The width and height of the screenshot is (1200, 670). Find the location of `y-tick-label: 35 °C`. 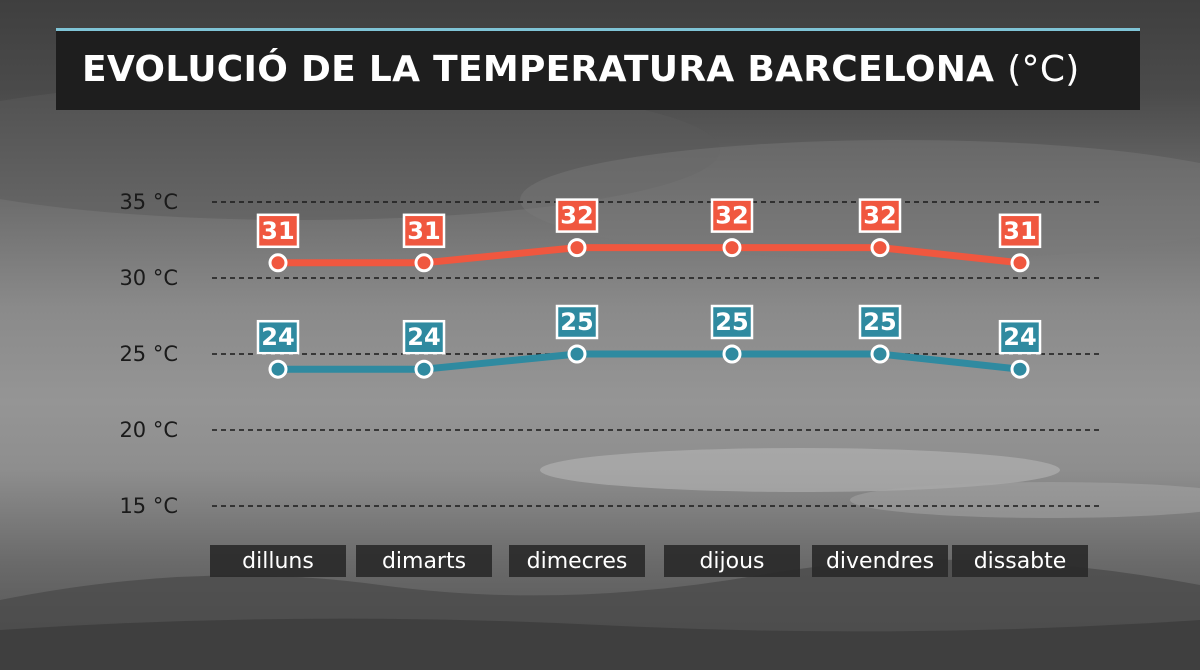

y-tick-label: 35 °C is located at coordinates (148, 202).